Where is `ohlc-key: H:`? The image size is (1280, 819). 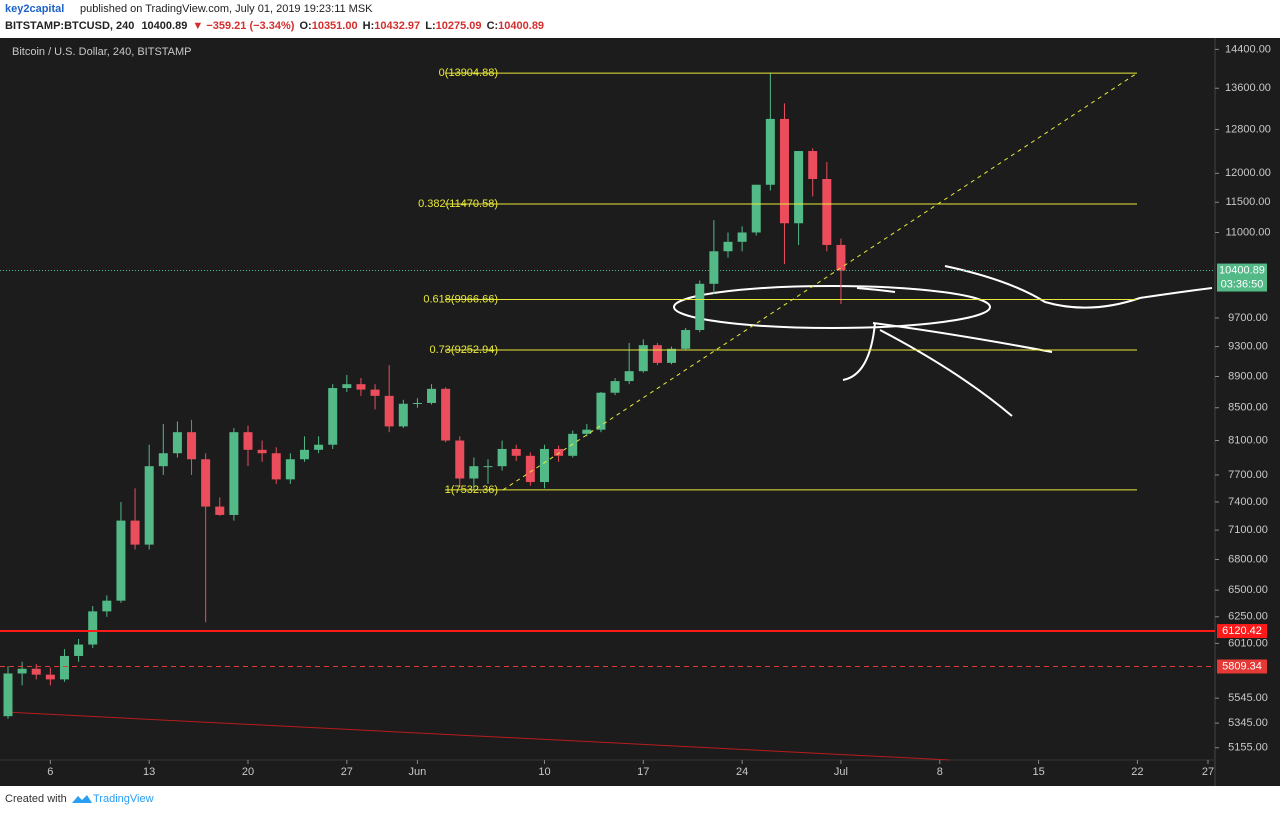
ohlc-key: H: is located at coordinates (369, 26).